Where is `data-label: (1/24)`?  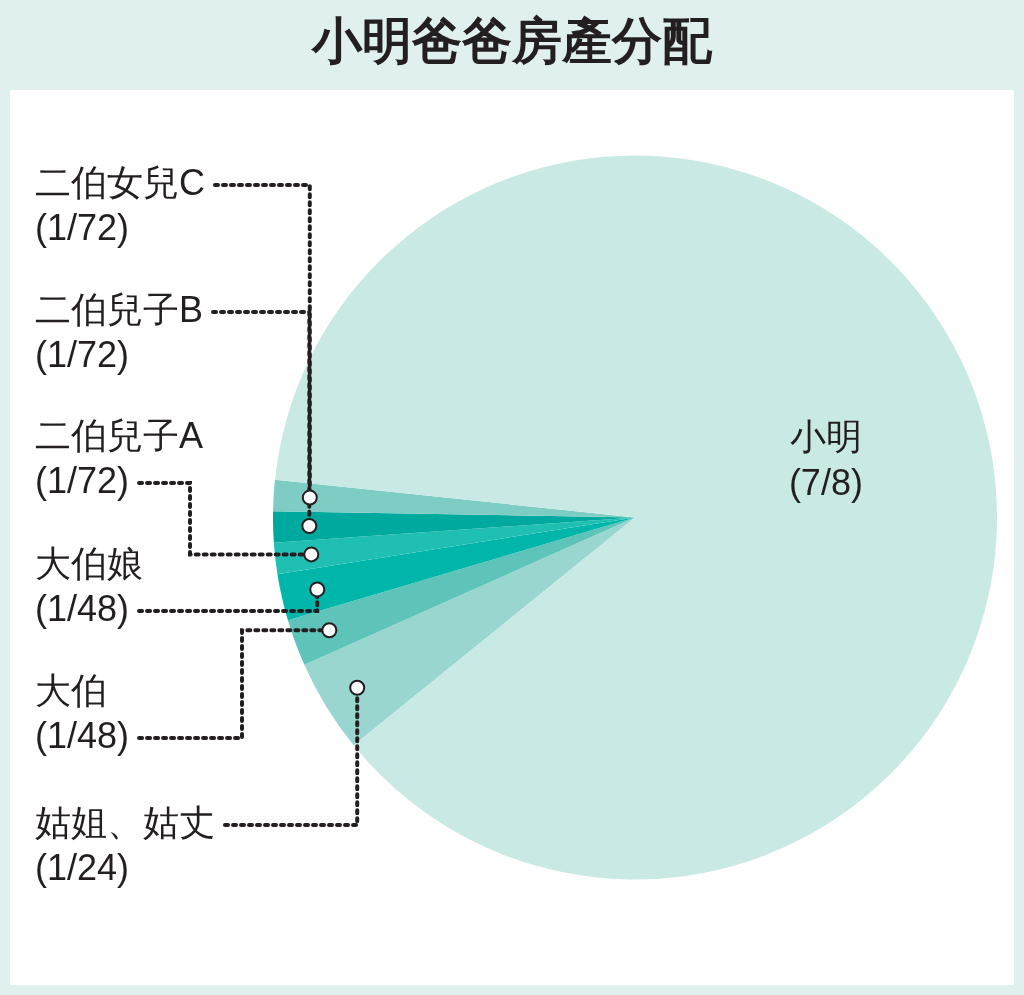 data-label: (1/24) is located at coordinates (82, 867).